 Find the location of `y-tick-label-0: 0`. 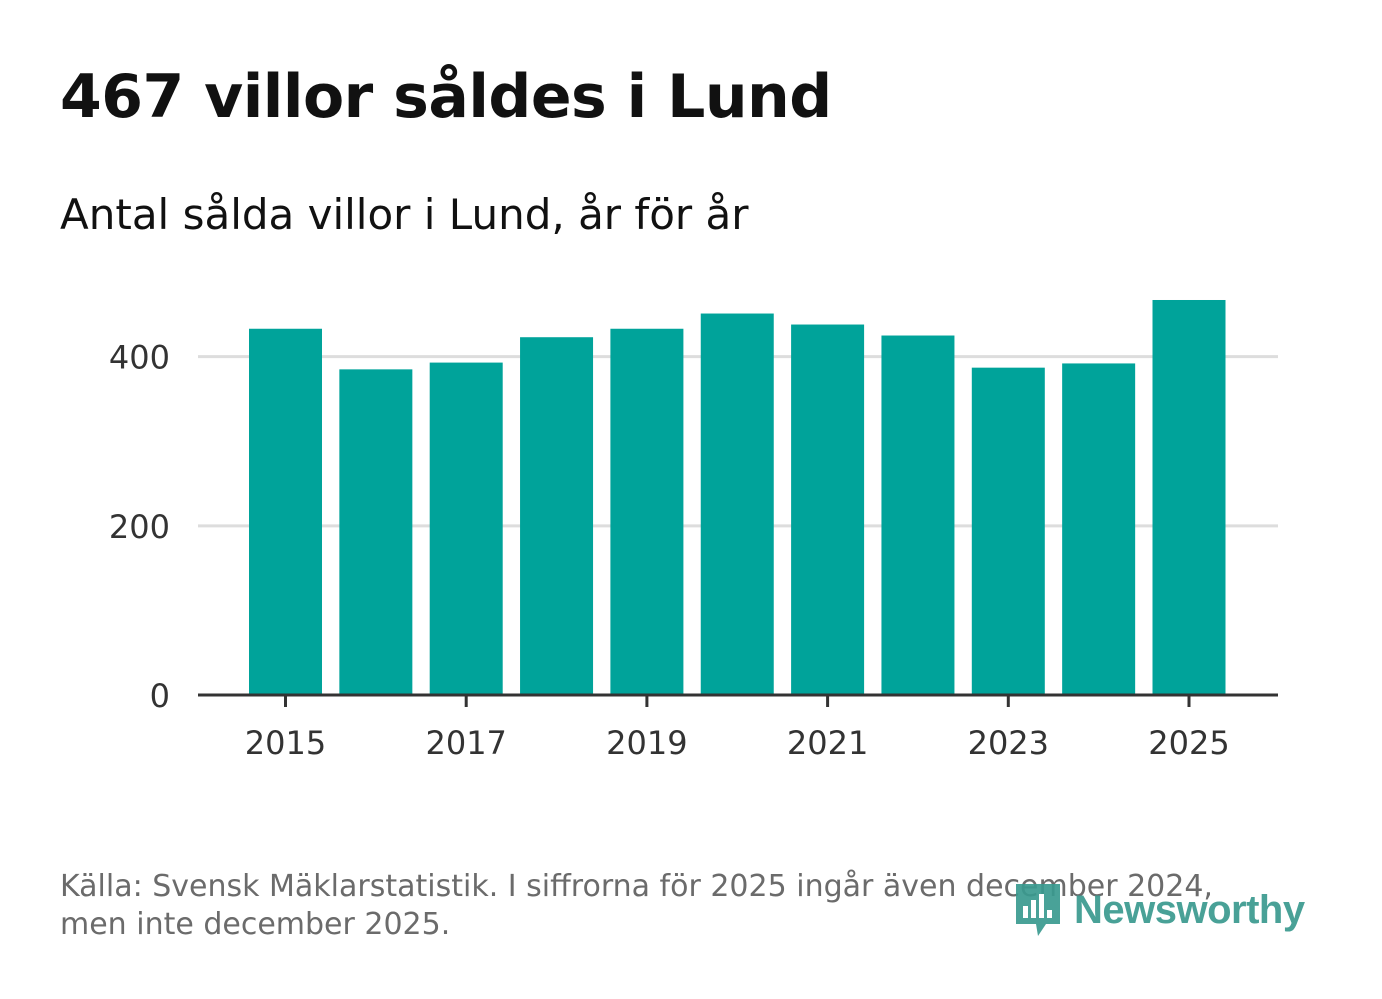

y-tick-label-0: 0 is located at coordinates (160, 696).